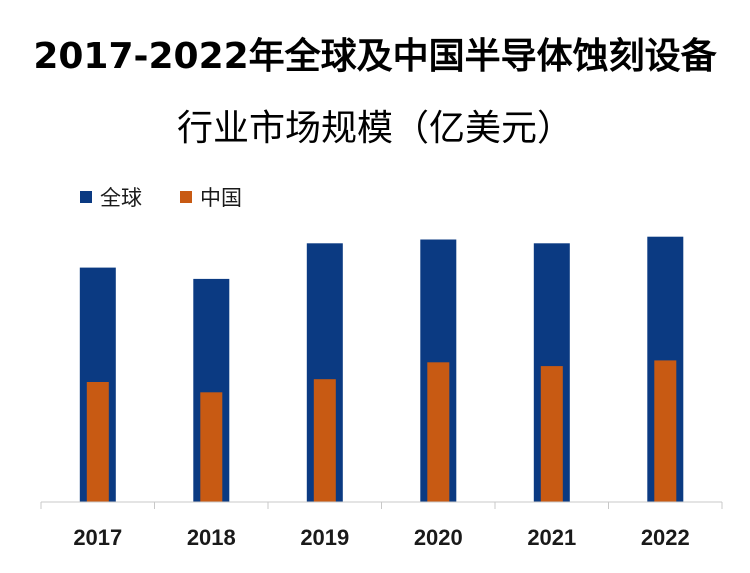 The height and width of the screenshot is (573, 750). I want to click on legend-label-china: 中国, so click(221, 198).